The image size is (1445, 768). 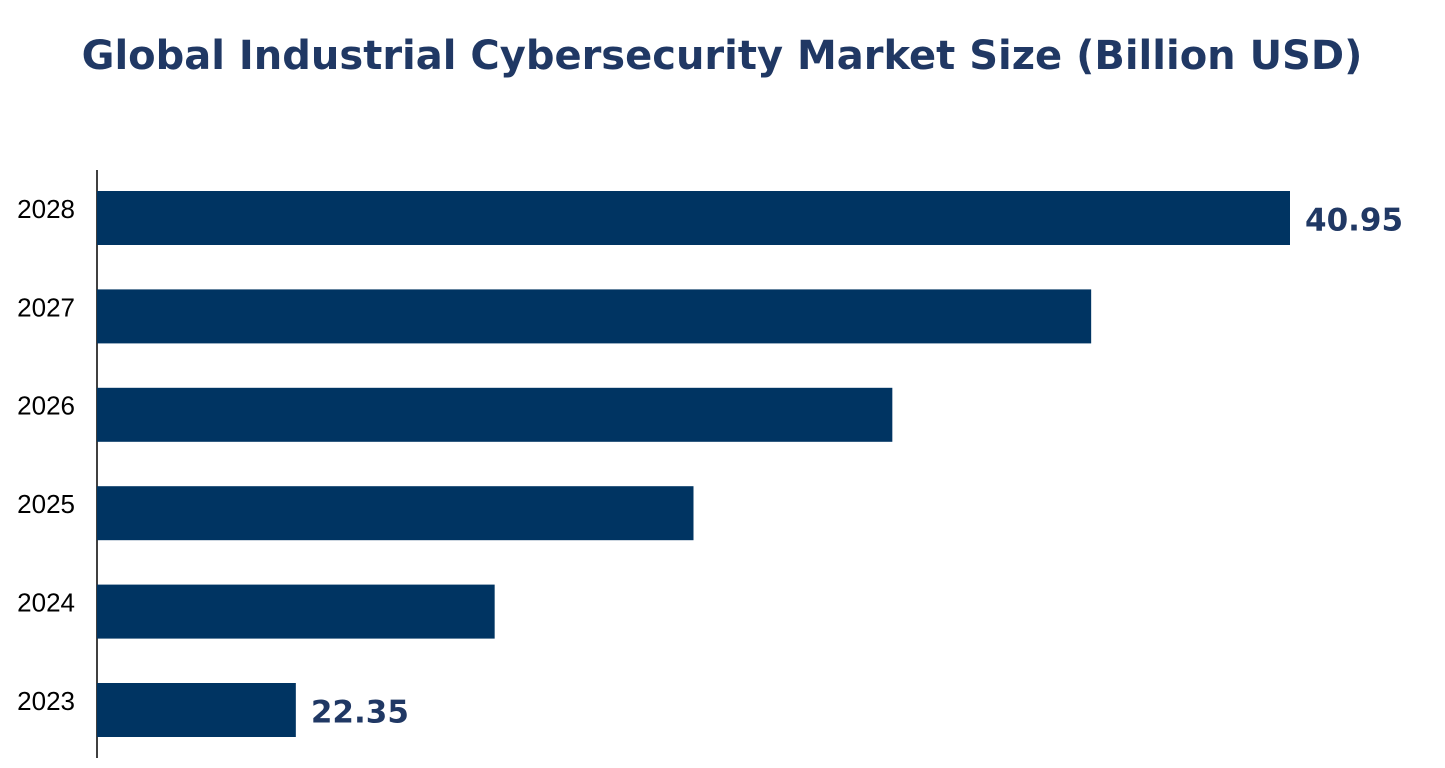 What do you see at coordinates (1354, 221) in the screenshot?
I see `data-label: 40.95` at bounding box center [1354, 221].